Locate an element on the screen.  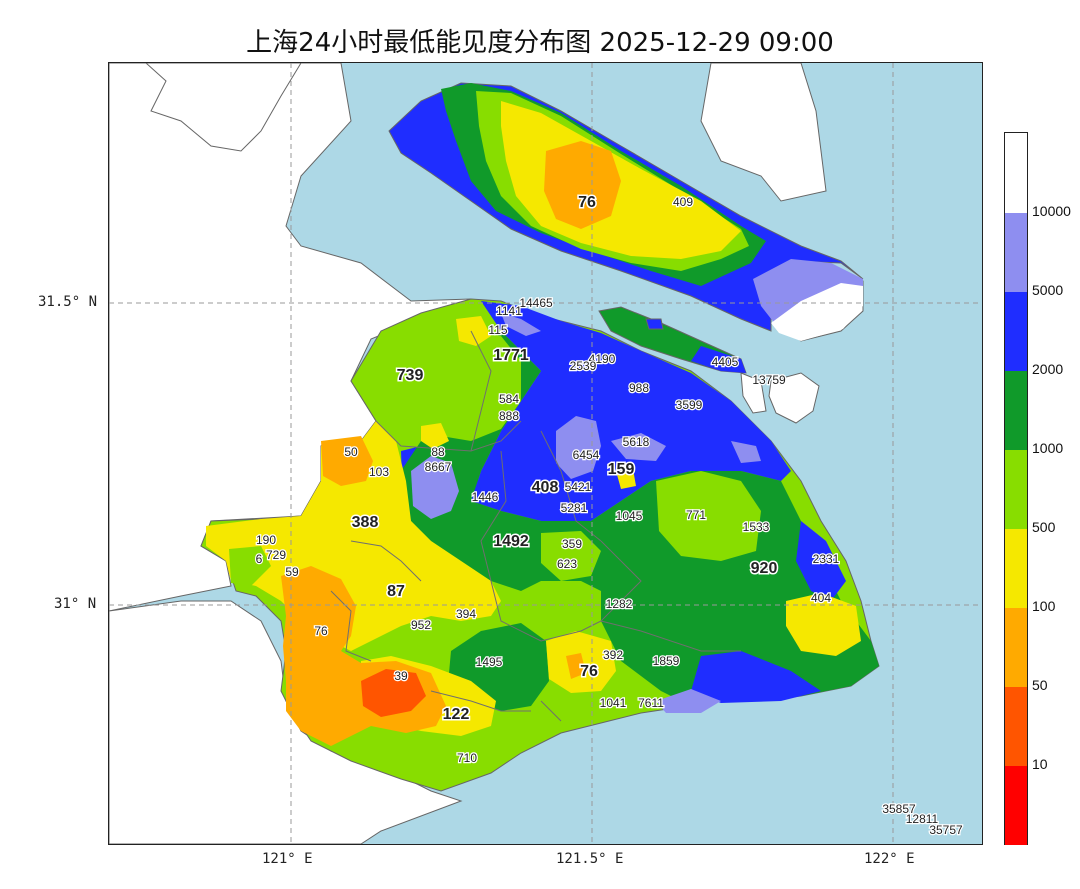
station-value-label: 50 is located at coordinates (351, 452).